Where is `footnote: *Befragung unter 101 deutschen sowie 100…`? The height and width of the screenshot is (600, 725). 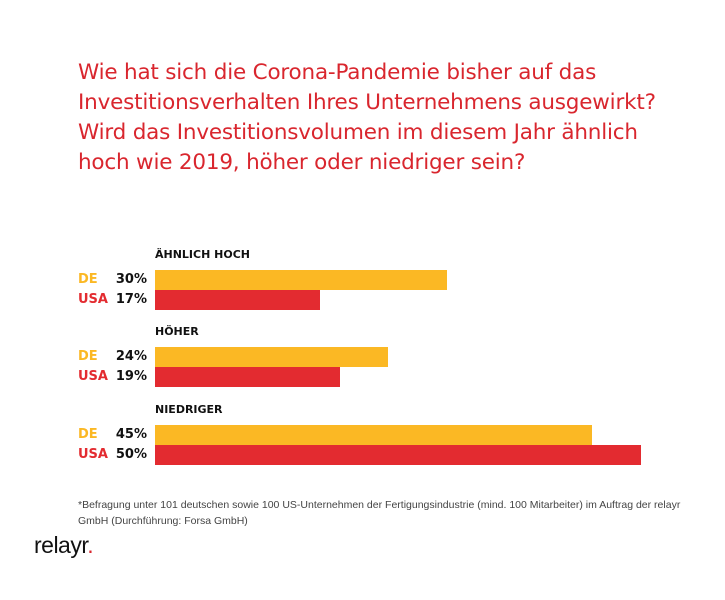
footnote: *Befragung unter 101 deutschen sowie 100… is located at coordinates (379, 513).